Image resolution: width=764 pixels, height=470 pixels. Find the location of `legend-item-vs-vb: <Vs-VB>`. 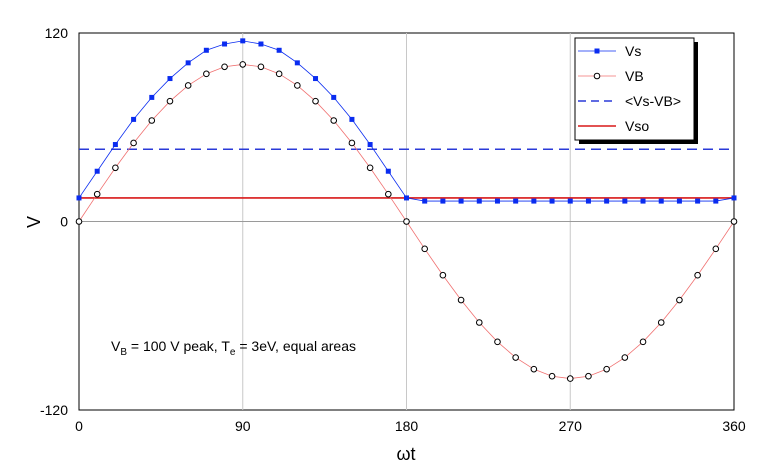

legend-item-vs-vb: <Vs-VB> is located at coordinates (629, 101).